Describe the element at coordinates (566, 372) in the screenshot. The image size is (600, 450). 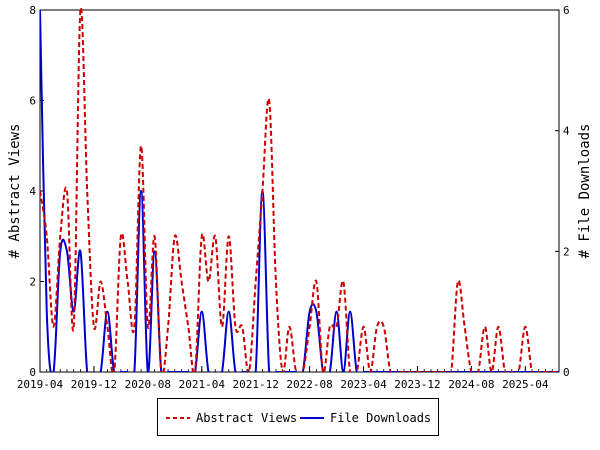
I see `right-tick-label: 0` at that location.